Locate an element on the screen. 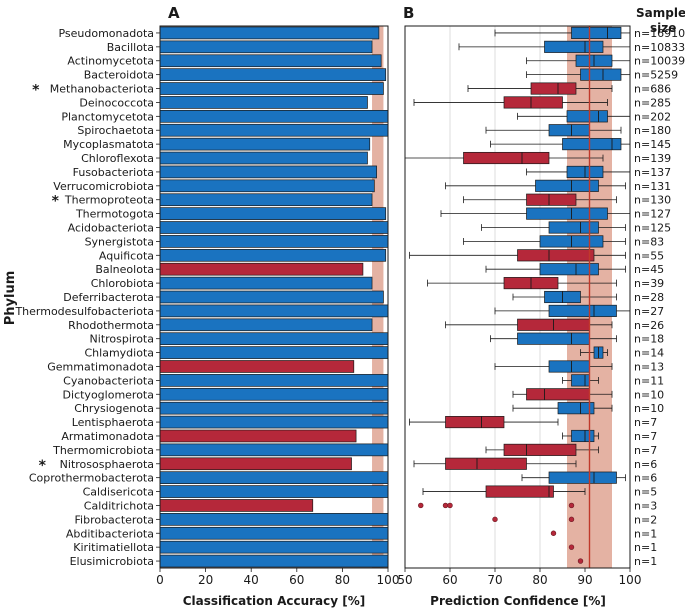 The width and height of the screenshot is (685, 609). sample-size-cyanobacteriota: n=11 is located at coordinates (649, 380).